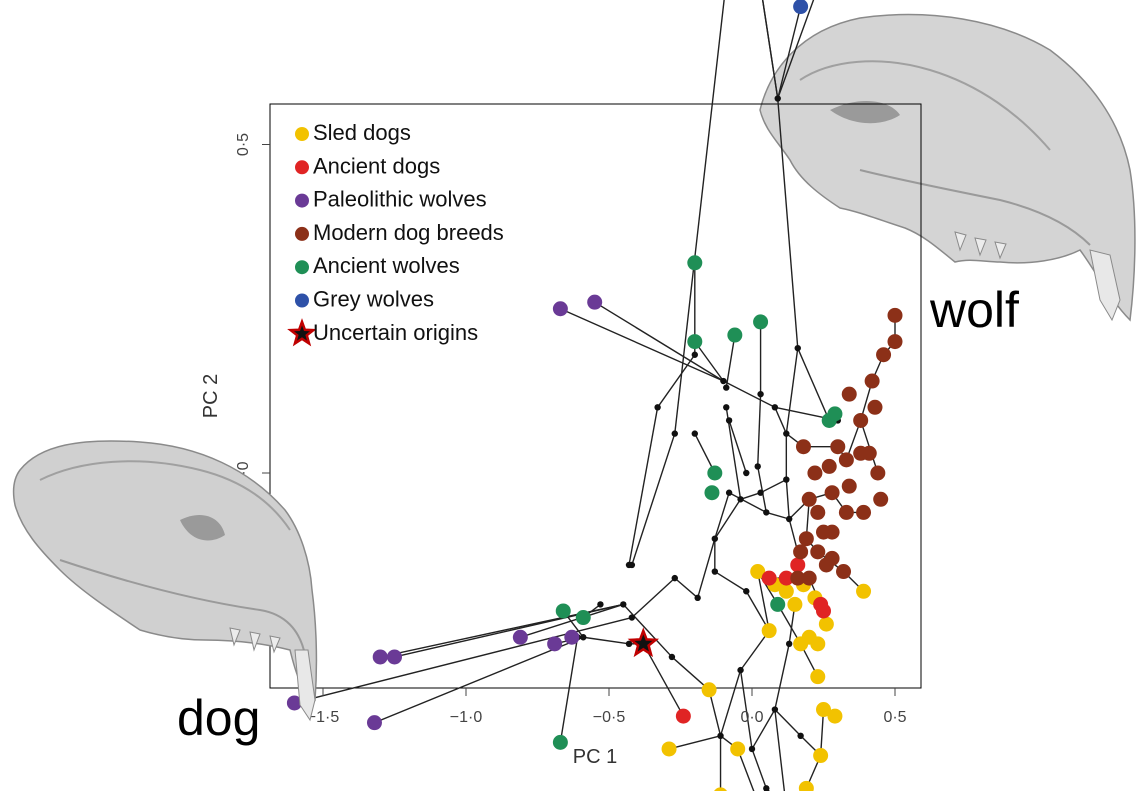 This screenshot has width=1145, height=791. What do you see at coordinates (218, 718) in the screenshot?
I see `dog-label: dog` at bounding box center [218, 718].